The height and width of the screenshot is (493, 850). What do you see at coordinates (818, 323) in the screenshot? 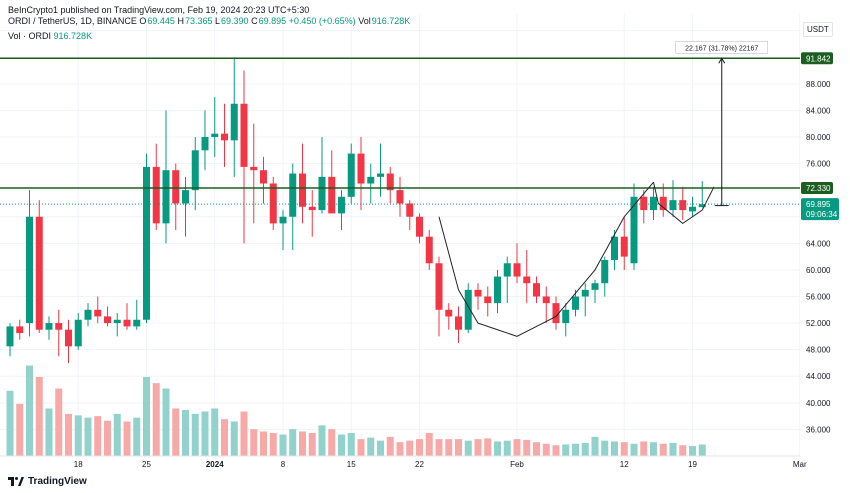
I see `price-tick-label: 52.000` at bounding box center [818, 323].